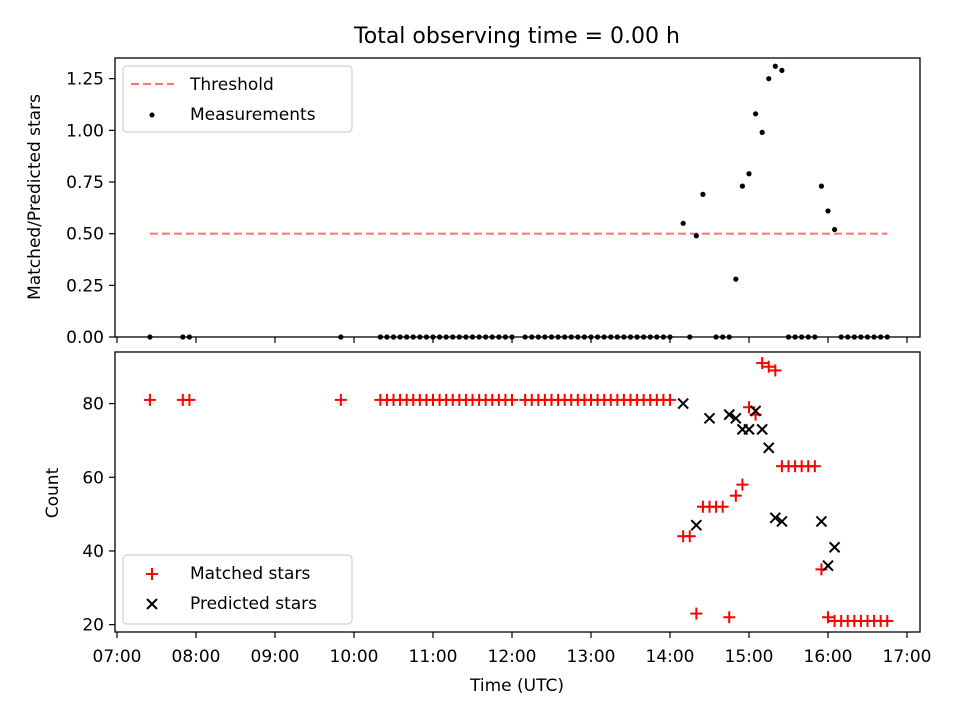 The image size is (960, 725). What do you see at coordinates (152, 604) in the screenshot?
I see `predicted-legend-swatch` at bounding box center [152, 604].